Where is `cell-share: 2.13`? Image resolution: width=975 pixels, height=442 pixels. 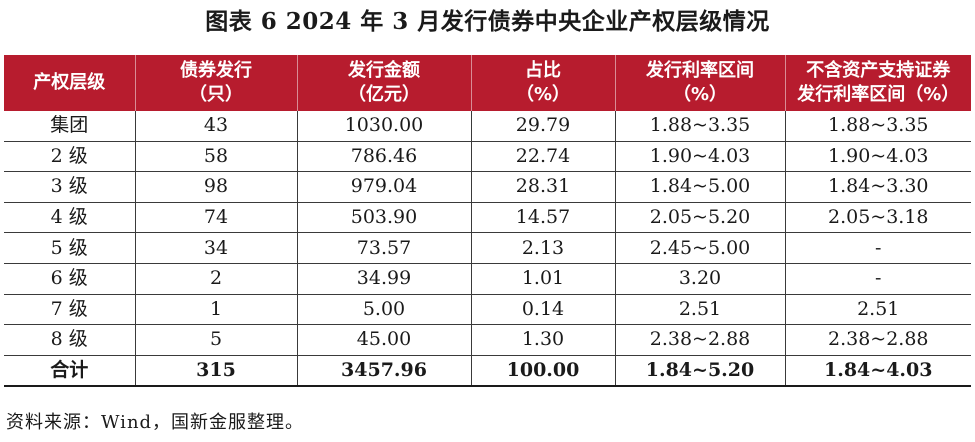
cell-share: 2.13 is located at coordinates (542, 248).